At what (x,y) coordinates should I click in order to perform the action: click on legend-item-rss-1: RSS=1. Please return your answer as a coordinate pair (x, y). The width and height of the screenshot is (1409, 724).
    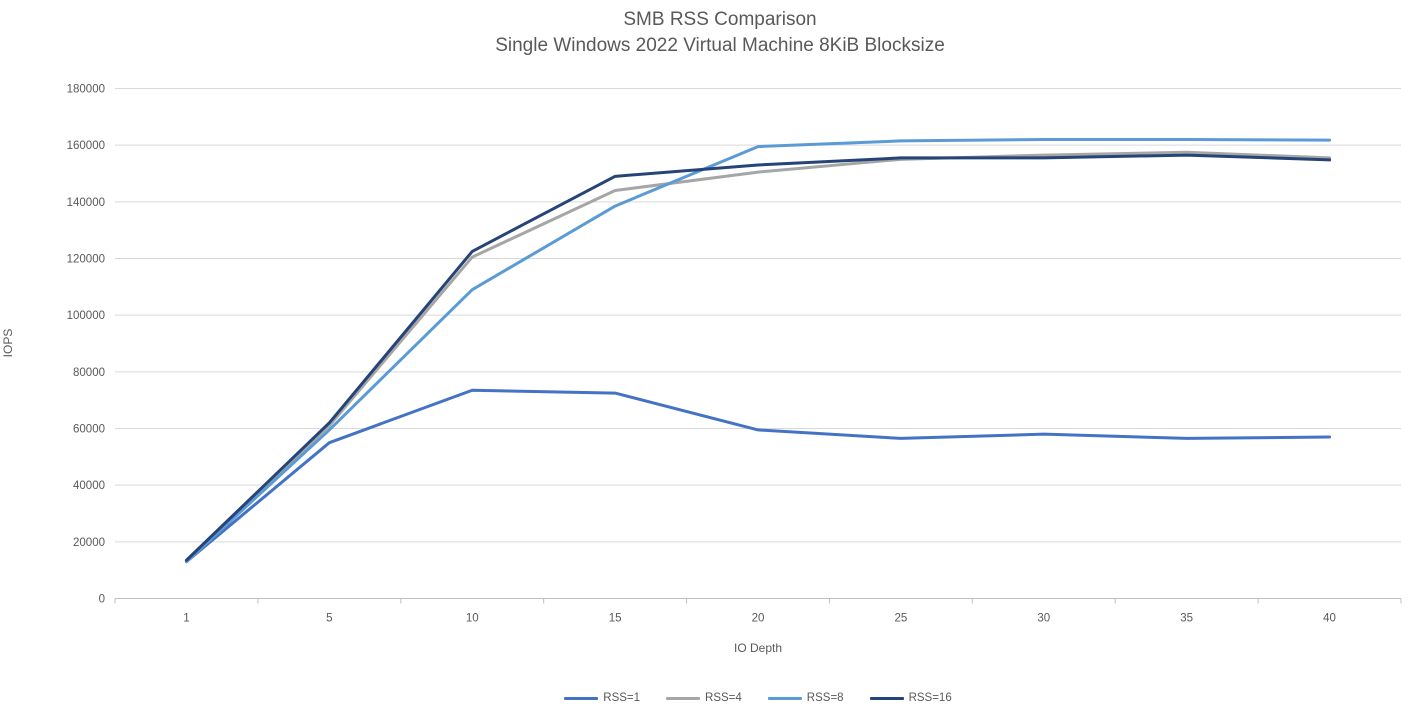
    Looking at the image, I should click on (602, 698).